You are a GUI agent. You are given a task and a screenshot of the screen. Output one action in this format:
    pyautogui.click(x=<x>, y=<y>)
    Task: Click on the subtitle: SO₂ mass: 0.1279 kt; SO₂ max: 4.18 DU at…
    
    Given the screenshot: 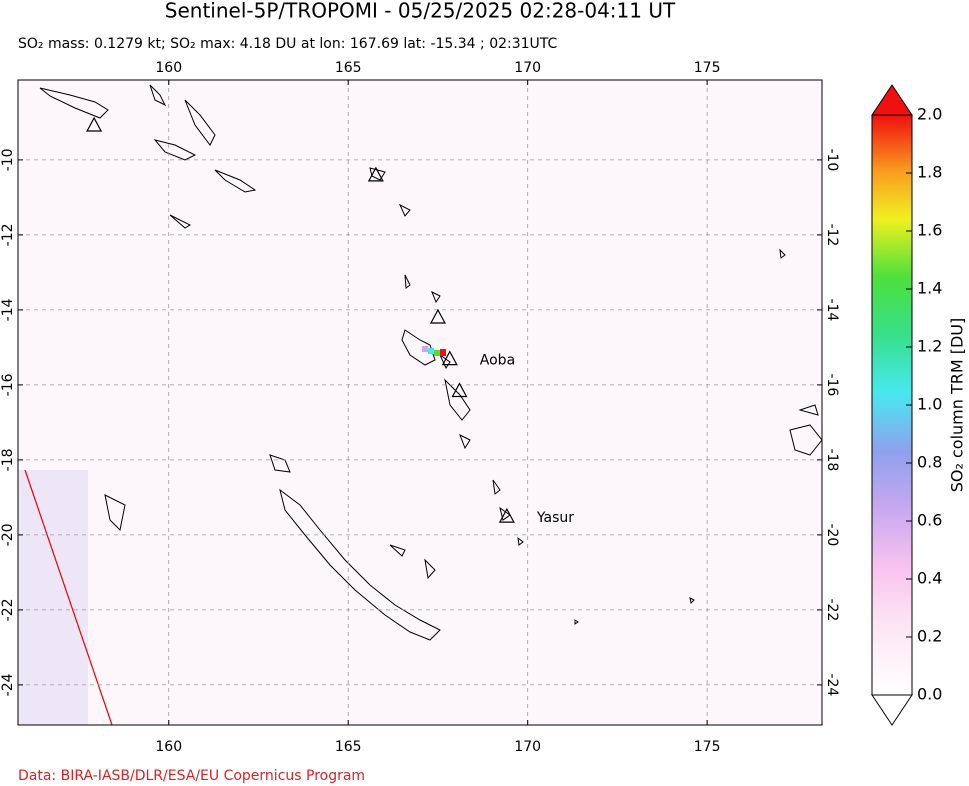 What is the action you would take?
    pyautogui.click(x=288, y=44)
    